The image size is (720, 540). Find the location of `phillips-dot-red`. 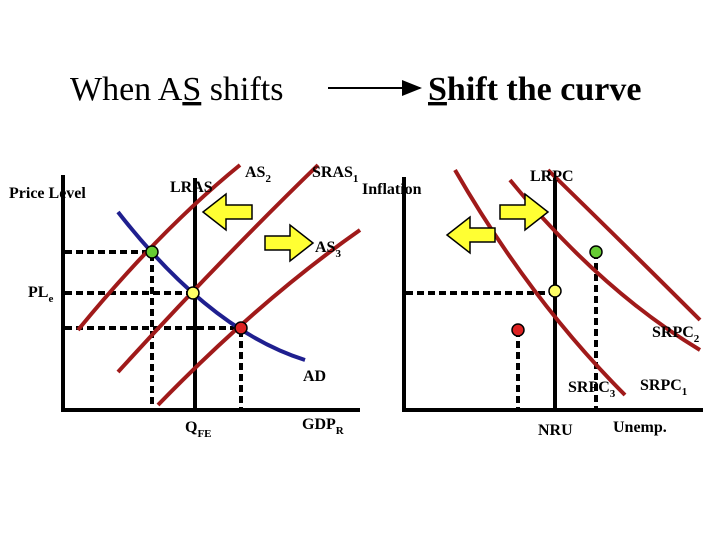

phillips-dot-red is located at coordinates (518, 330).